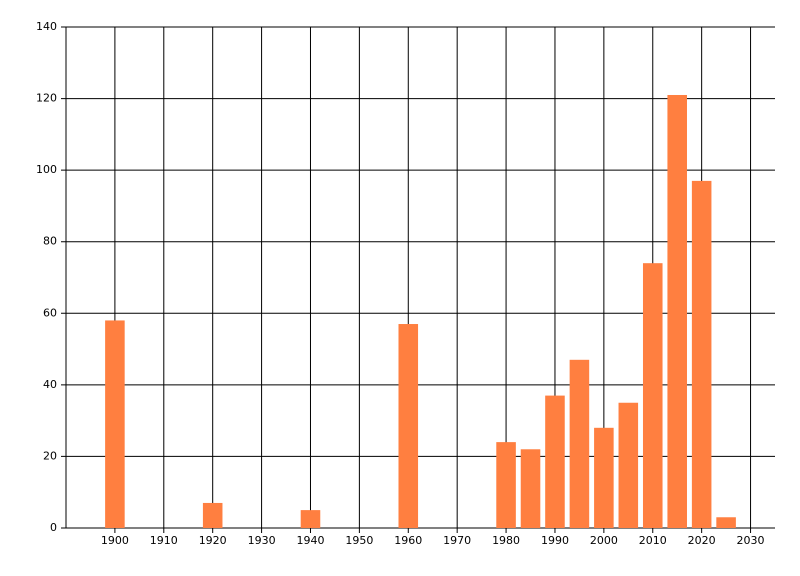  Describe the element at coordinates (50, 241) in the screenshot. I see `y-tick-label: 80` at that location.